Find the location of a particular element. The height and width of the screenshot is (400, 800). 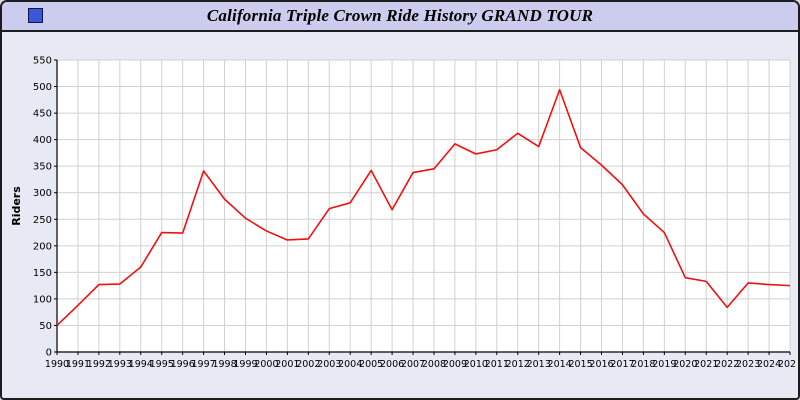

svg-text: 2022 is located at coordinates (727, 364).